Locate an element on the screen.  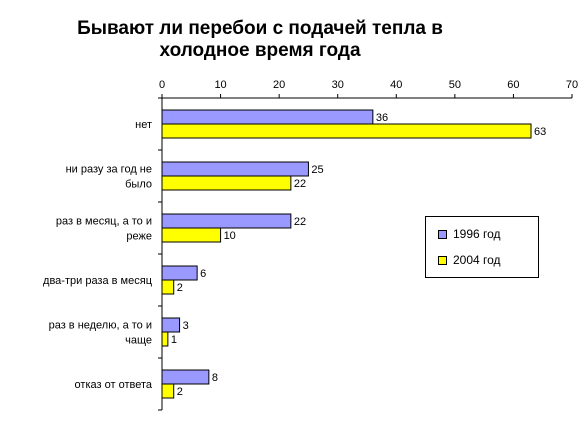
data-label-series-1: 8 is located at coordinates (215, 378).